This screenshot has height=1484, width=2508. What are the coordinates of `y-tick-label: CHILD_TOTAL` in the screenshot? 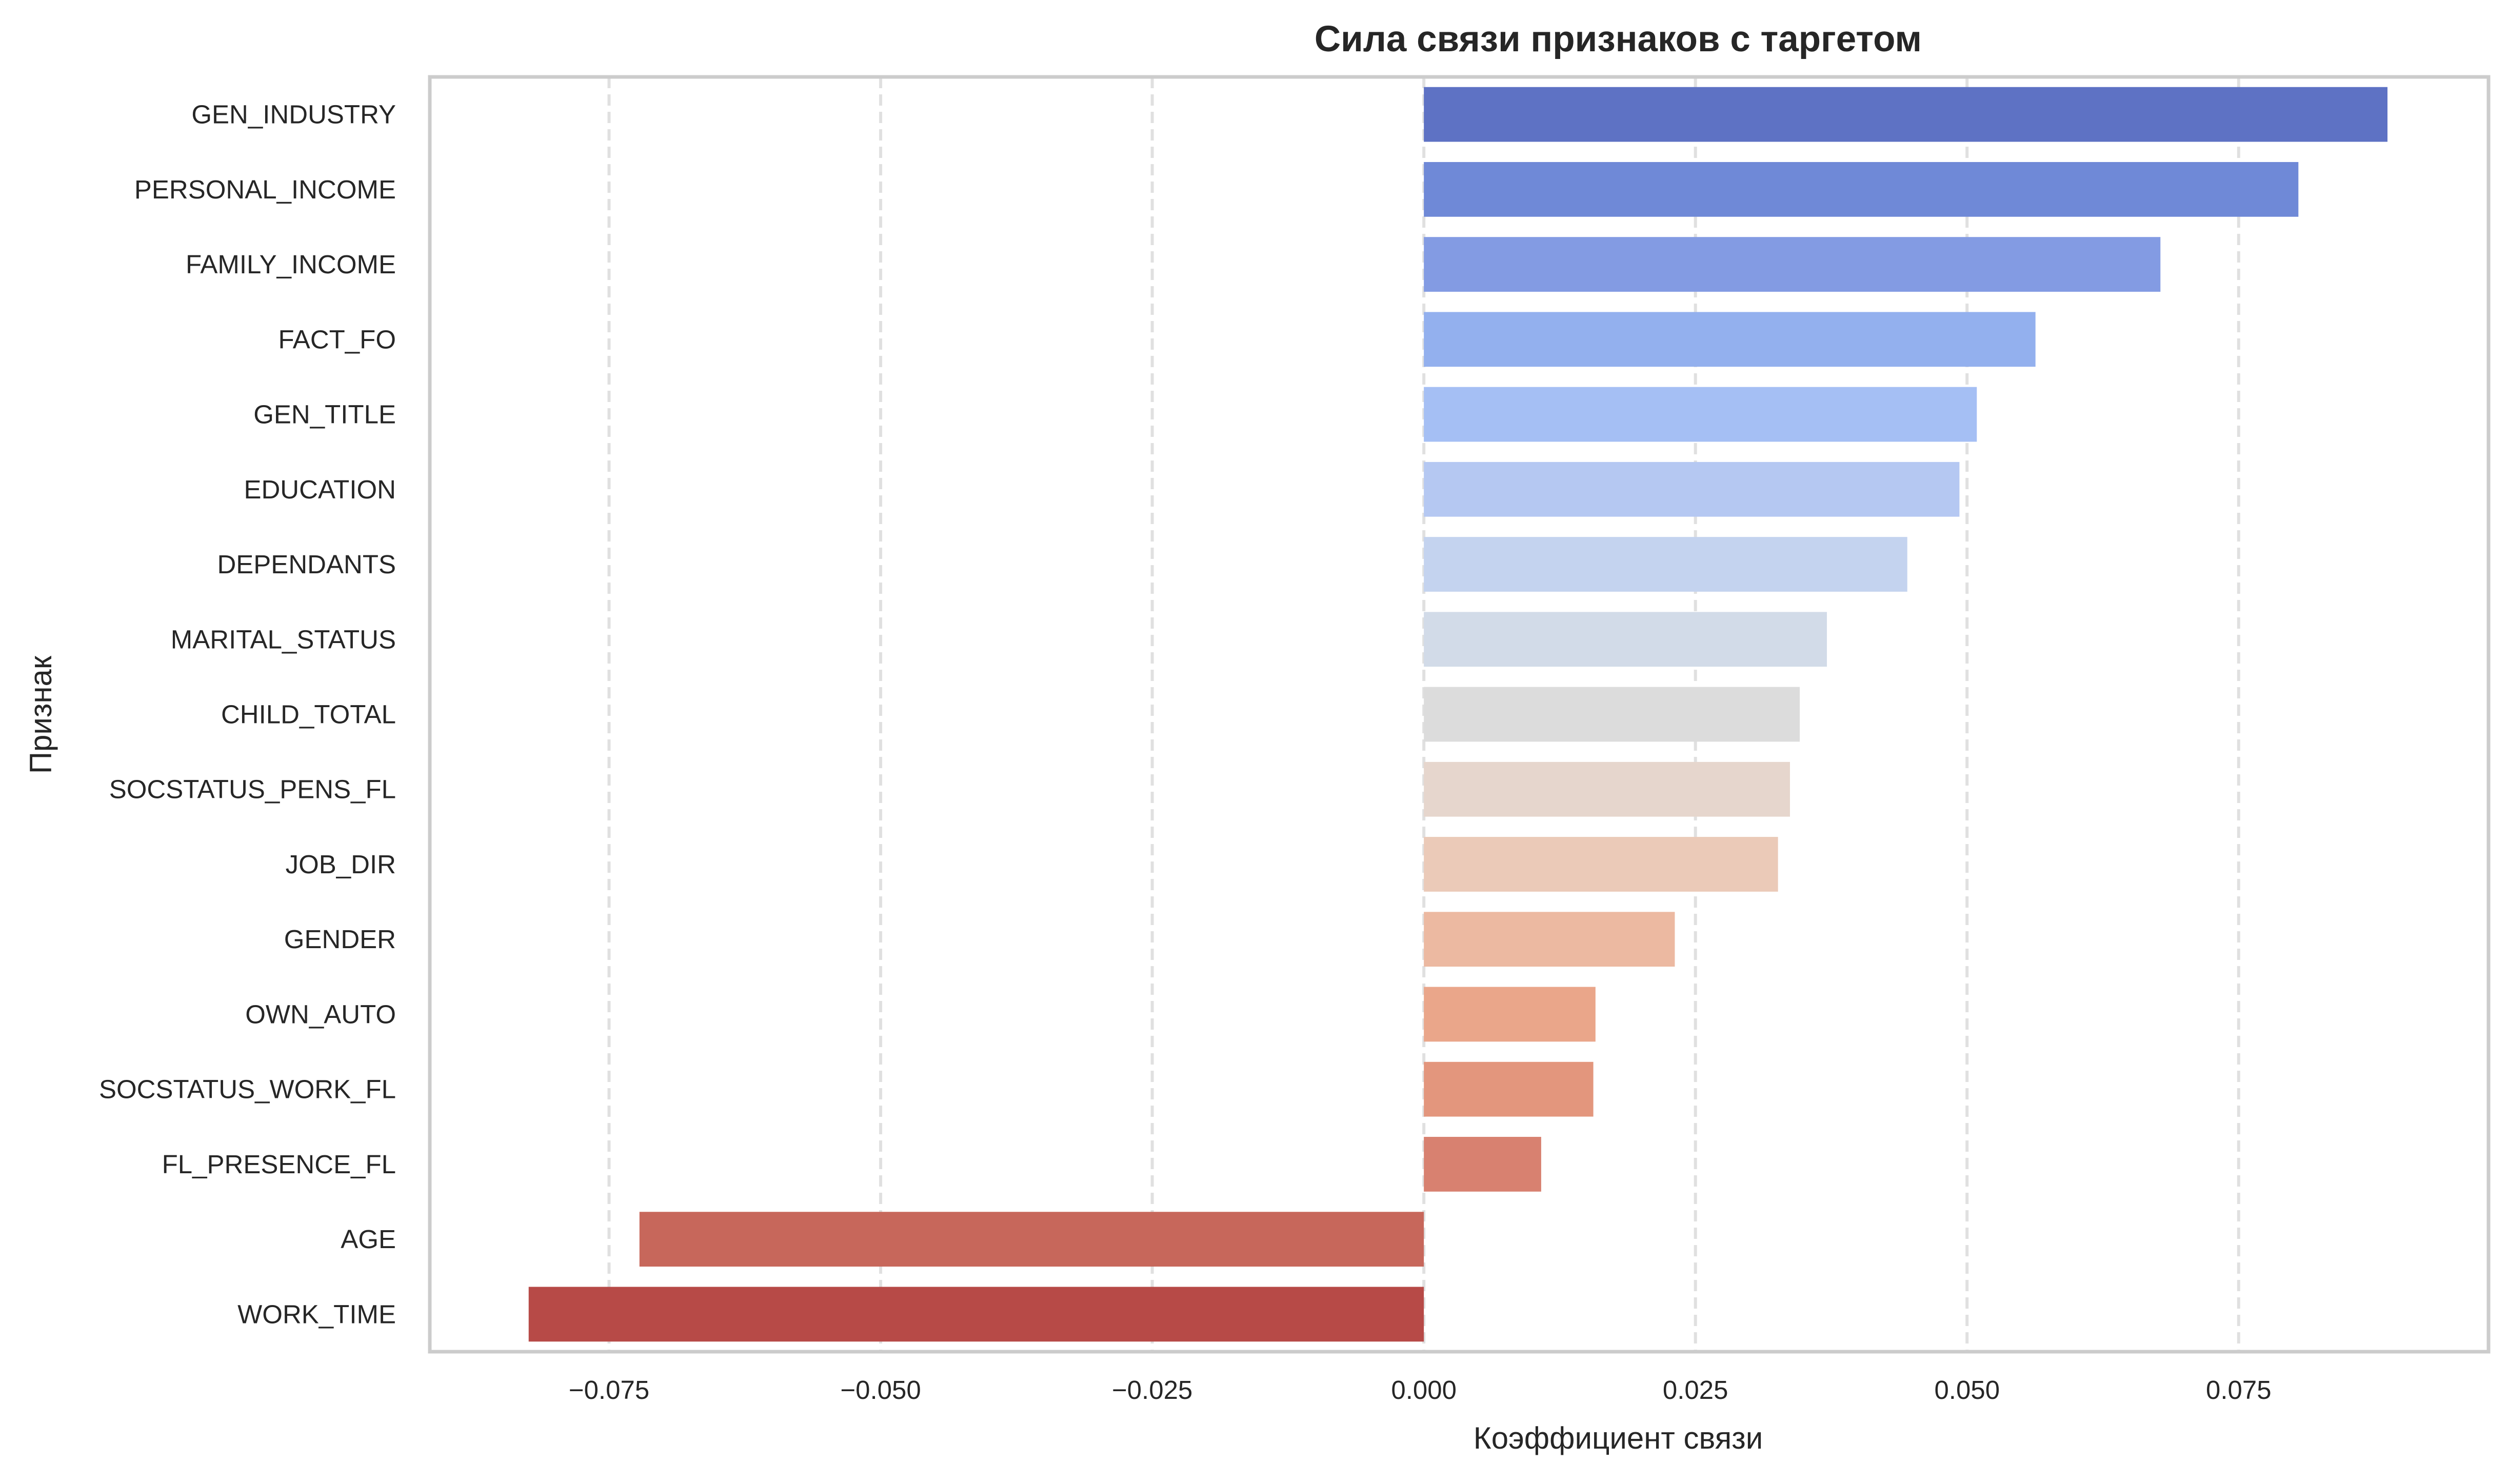 It's located at (308, 714).